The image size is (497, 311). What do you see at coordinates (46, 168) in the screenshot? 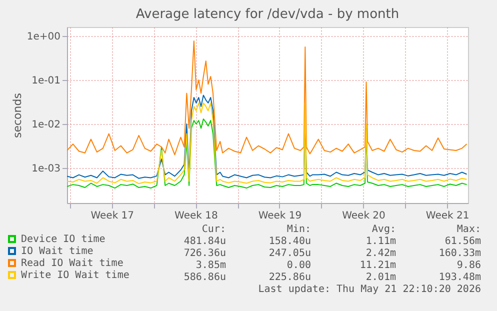
I see `y-tick-label: 1e-03` at bounding box center [46, 168].